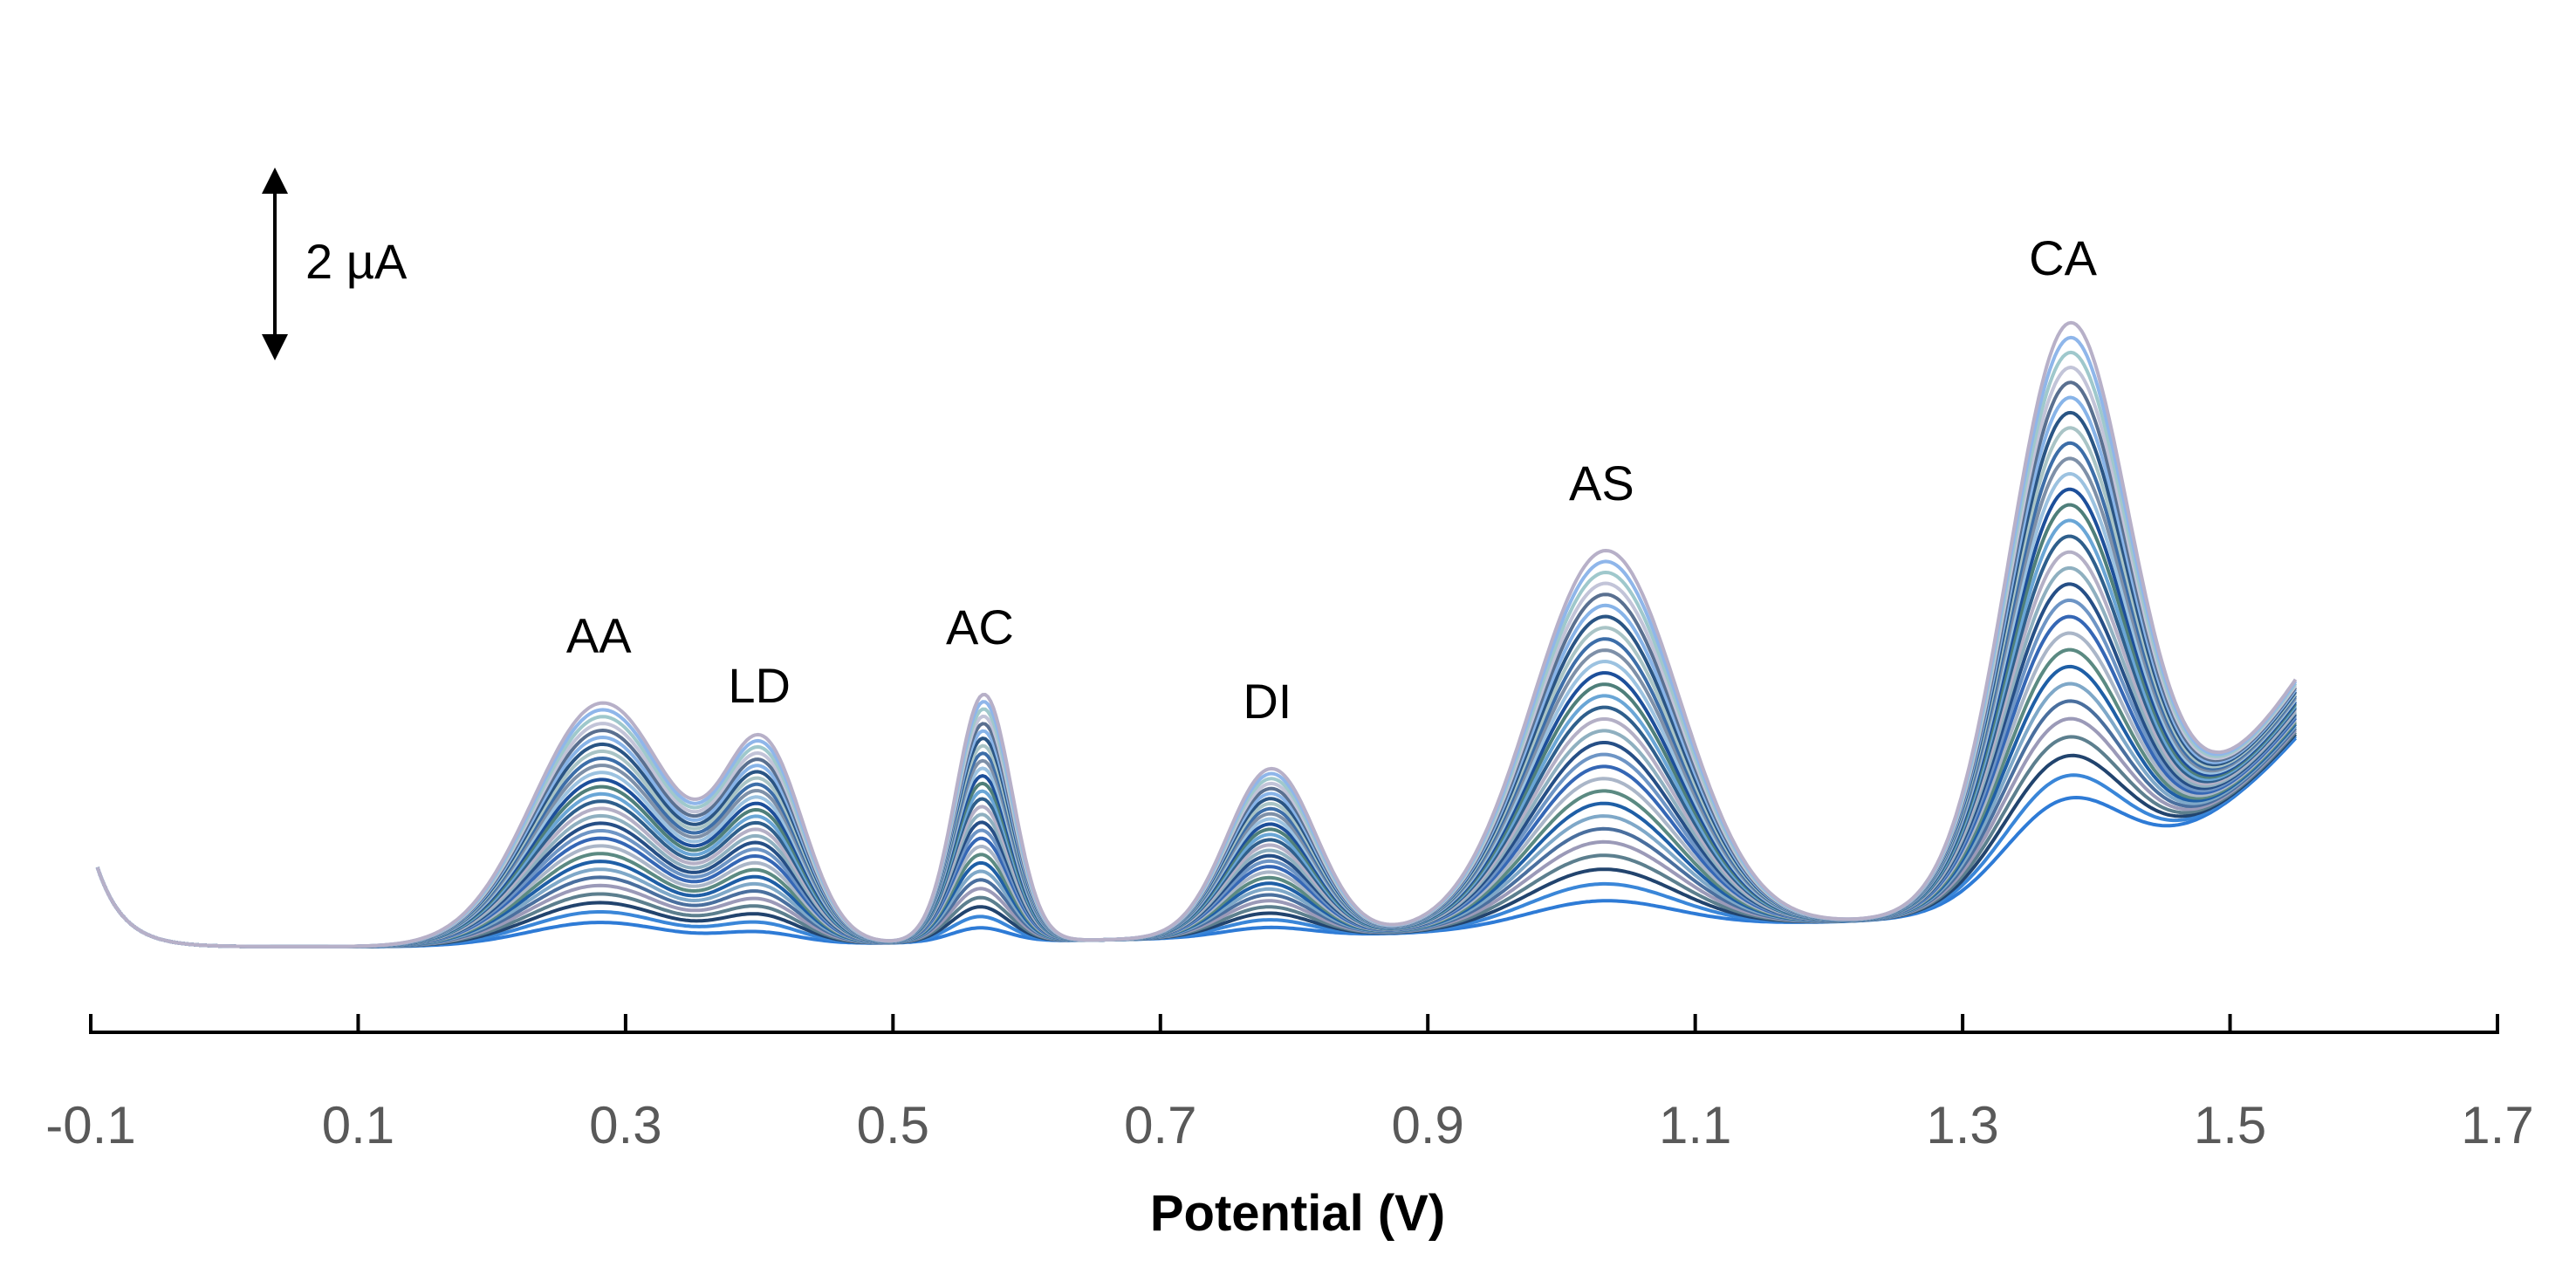 The width and height of the screenshot is (2576, 1274). I want to click on x-tick-label: 1.7, so click(2497, 1125).